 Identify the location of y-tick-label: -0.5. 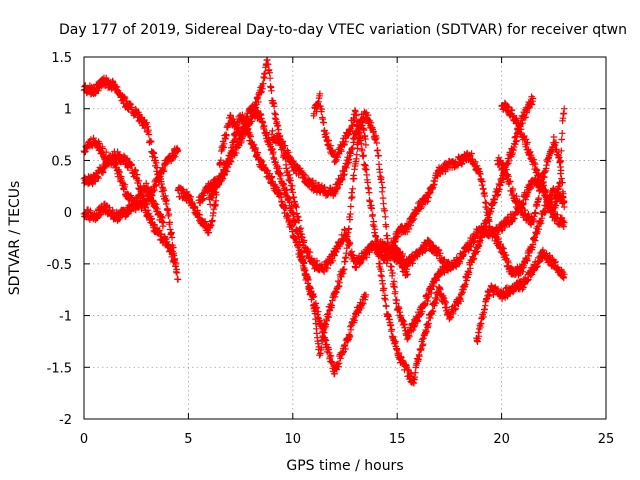
(59, 265).